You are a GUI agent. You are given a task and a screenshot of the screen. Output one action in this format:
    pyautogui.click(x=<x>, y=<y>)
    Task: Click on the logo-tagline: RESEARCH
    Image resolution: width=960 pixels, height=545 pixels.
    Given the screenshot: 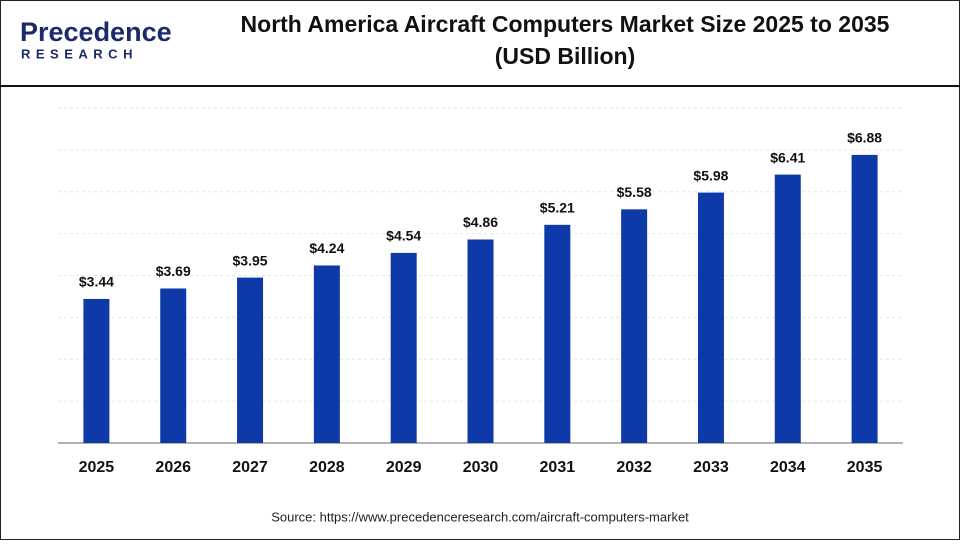 What is the action you would take?
    pyautogui.click(x=79, y=53)
    